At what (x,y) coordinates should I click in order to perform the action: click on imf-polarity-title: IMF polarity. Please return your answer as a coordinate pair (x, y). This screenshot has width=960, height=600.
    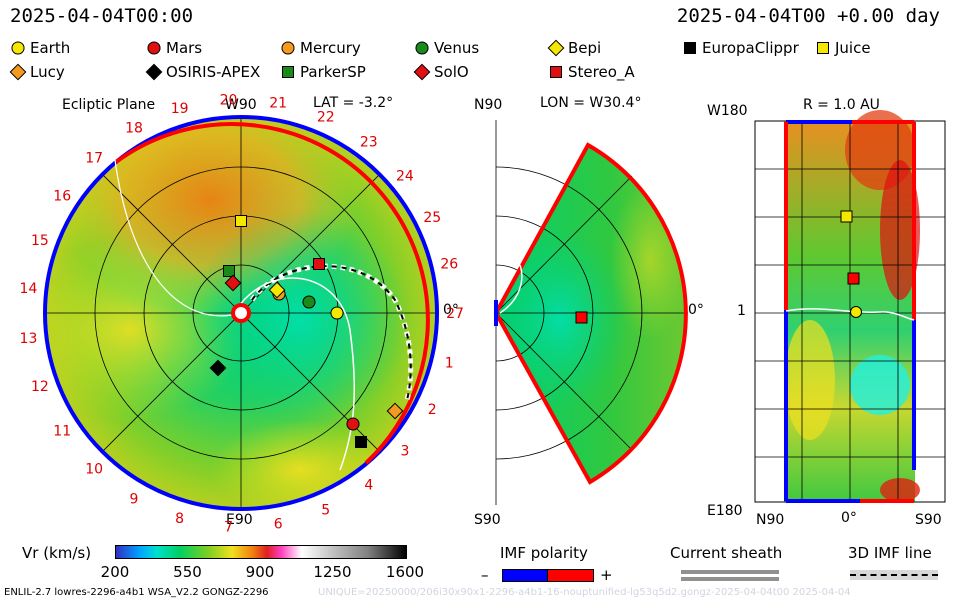
    Looking at the image, I should click on (544, 553).